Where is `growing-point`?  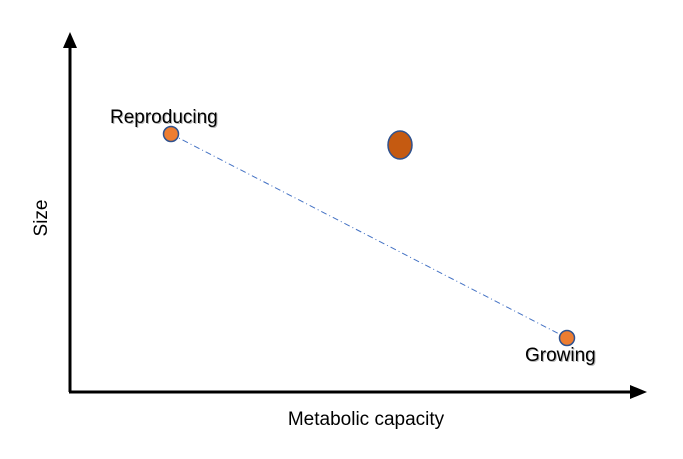
growing-point is located at coordinates (567, 338).